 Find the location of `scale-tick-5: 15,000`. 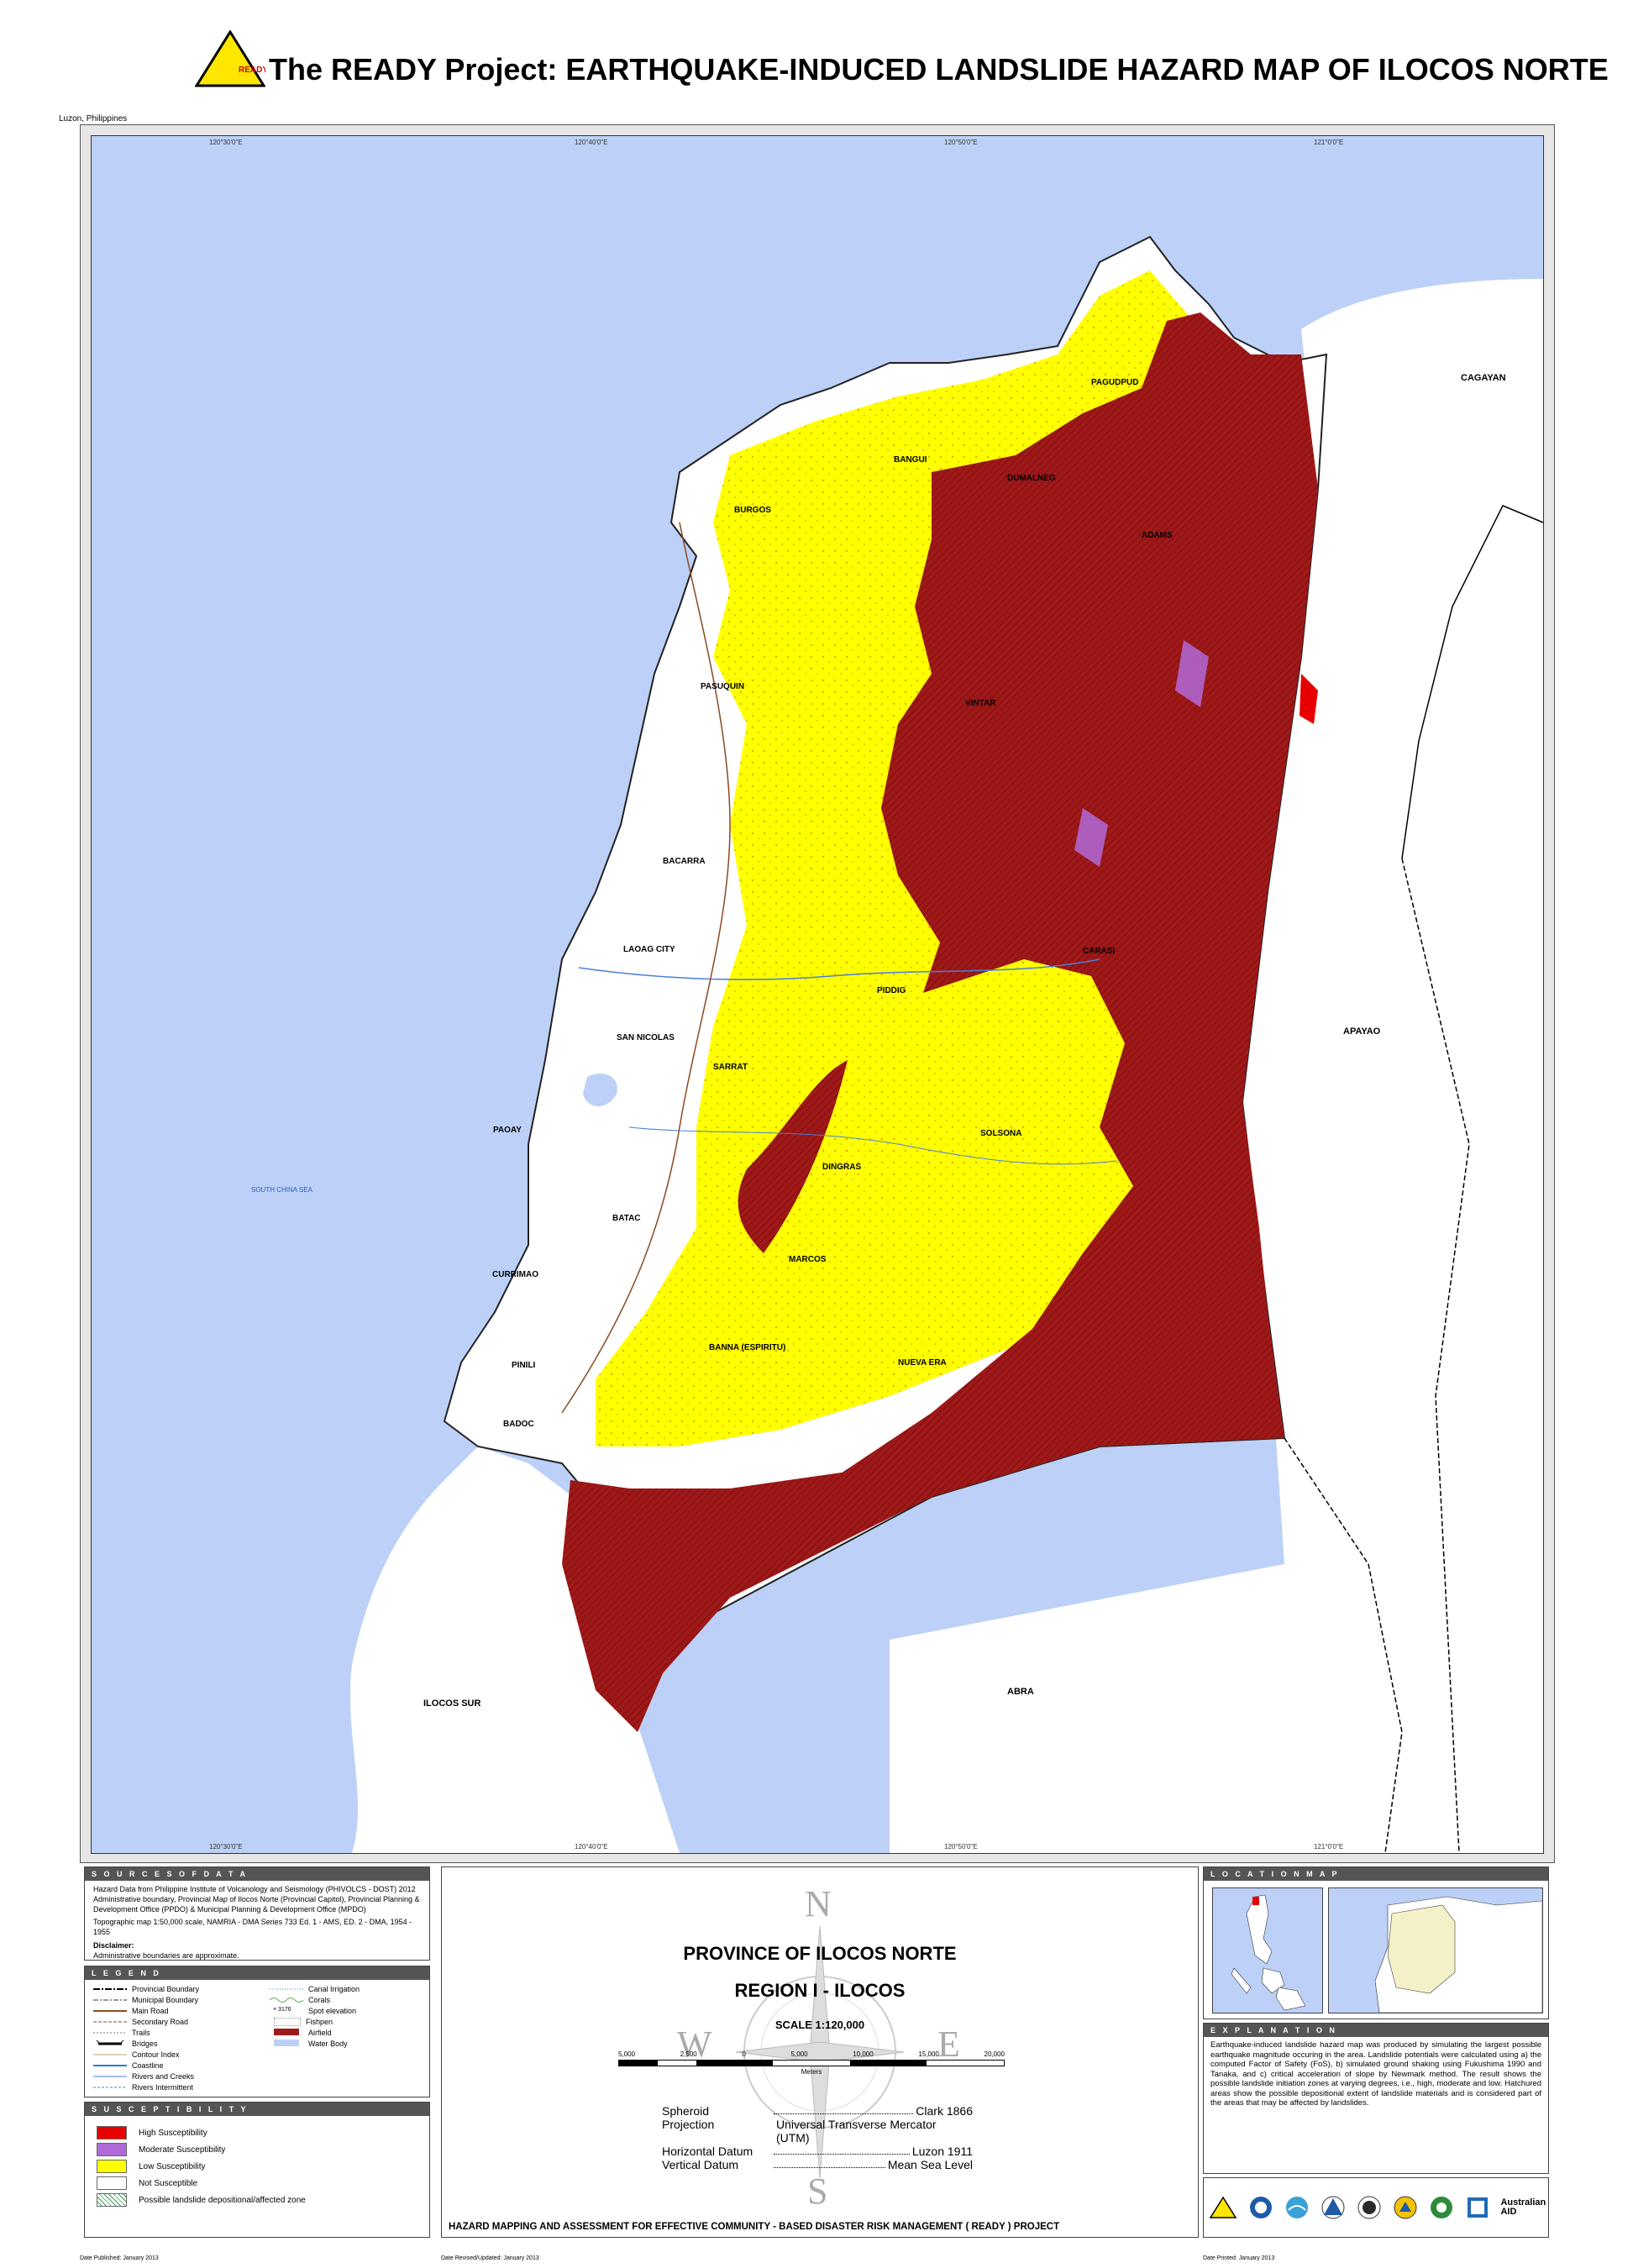

scale-tick-5: 15,000 is located at coordinates (928, 2054).